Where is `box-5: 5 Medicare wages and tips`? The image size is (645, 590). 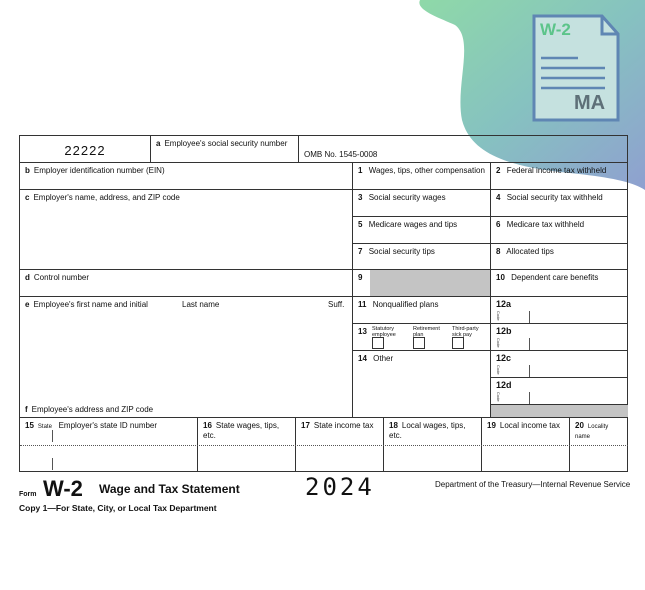 box-5: 5 Medicare wages and tips is located at coordinates (422, 230).